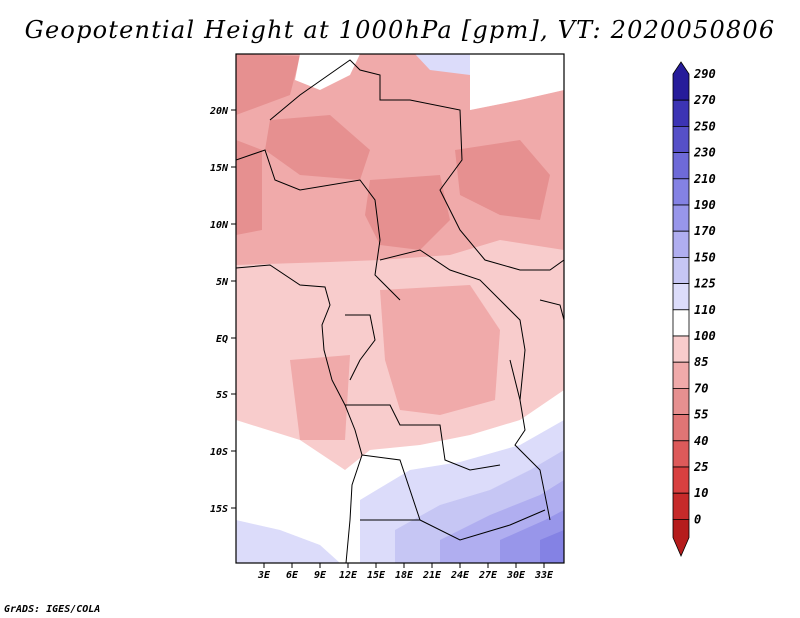  Describe the element at coordinates (219, 452) in the screenshot. I see `lat-label: 10S` at that location.